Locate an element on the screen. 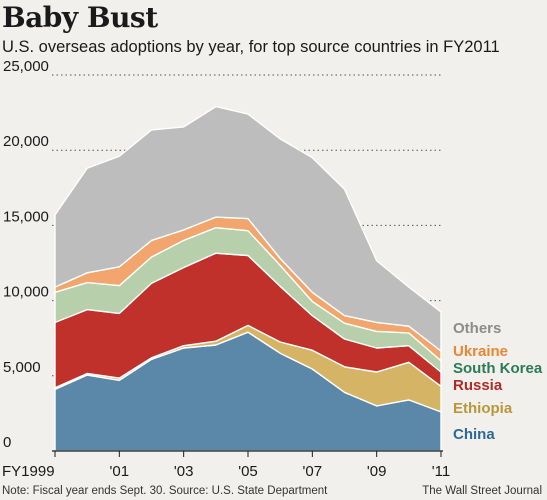 The height and width of the screenshot is (500, 547). series-label-south-korea: South Korea is located at coordinates (498, 368).